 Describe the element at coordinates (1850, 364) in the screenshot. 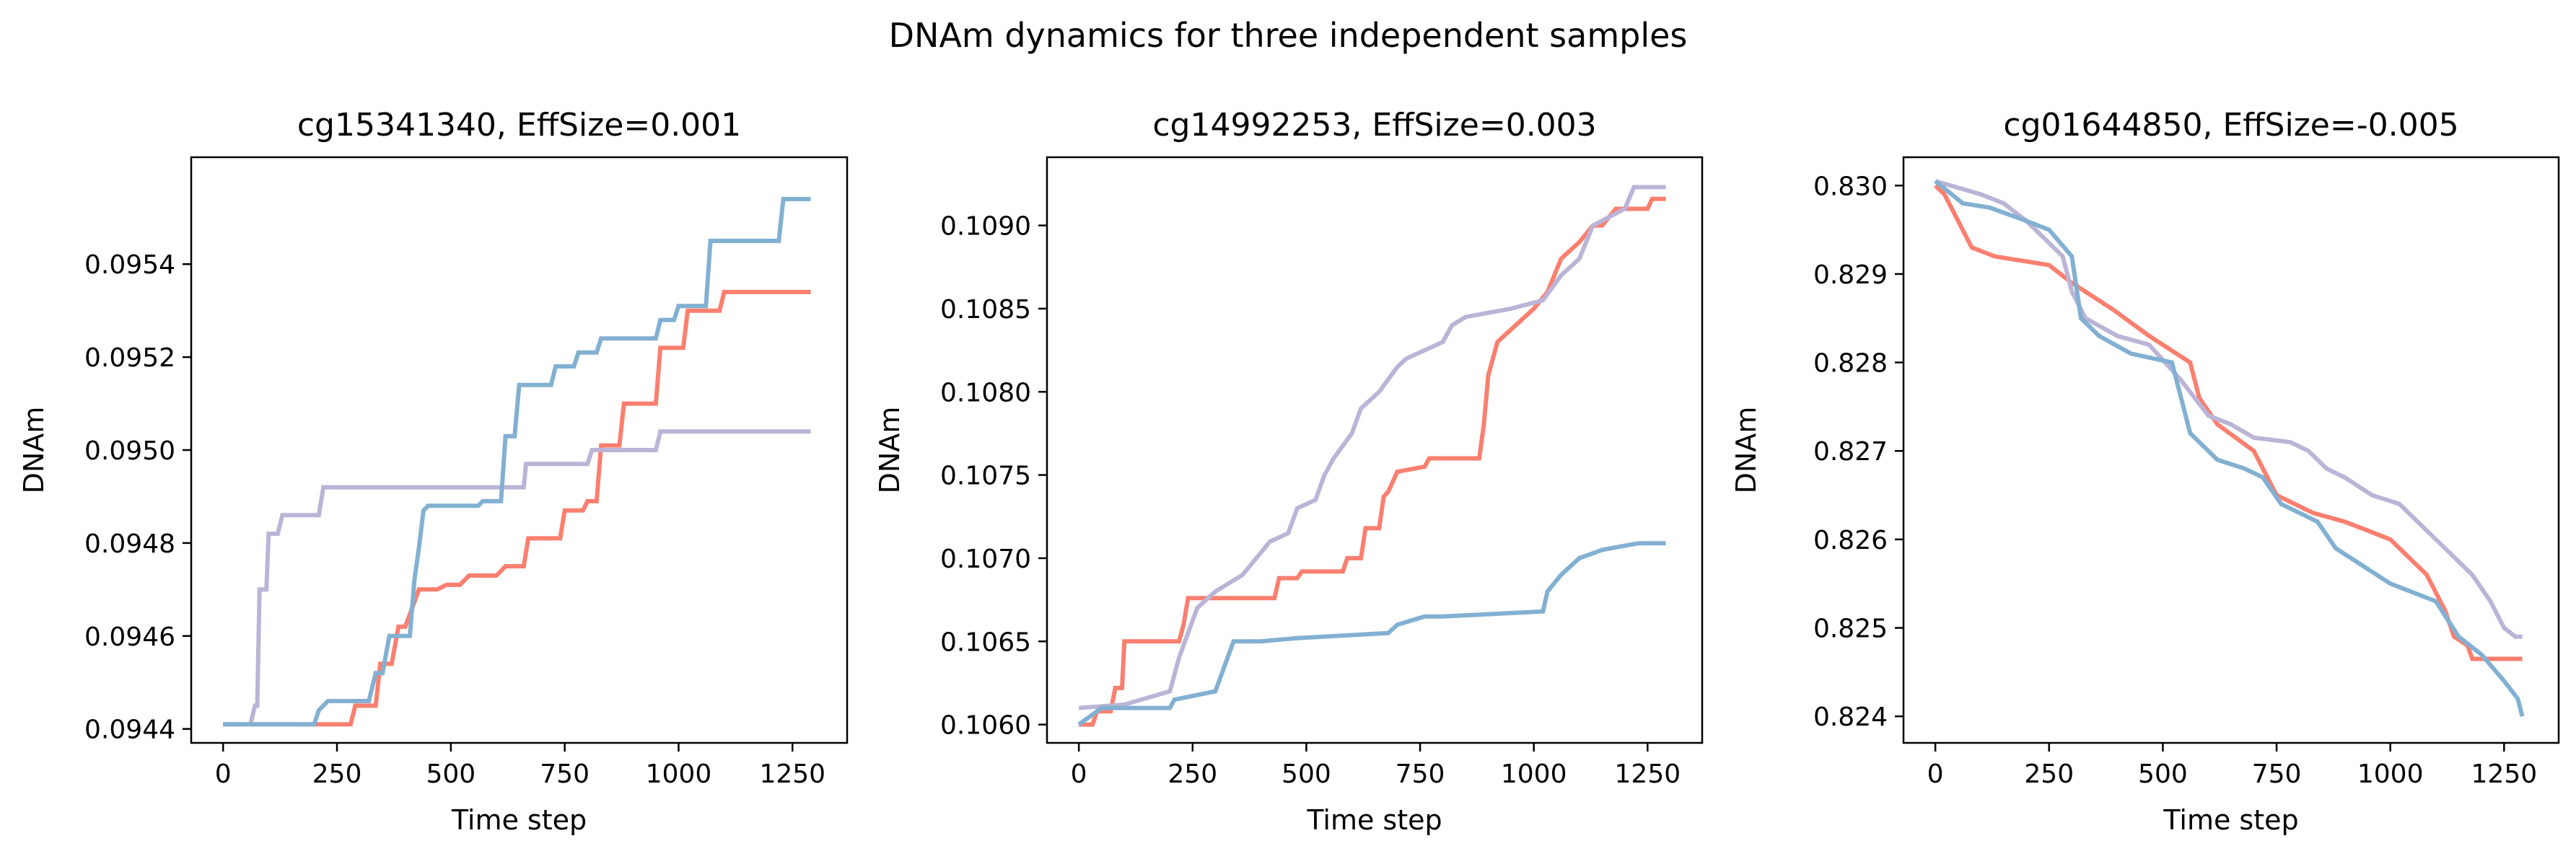

I see `subplot-3-ytick-label: 0.828` at that location.